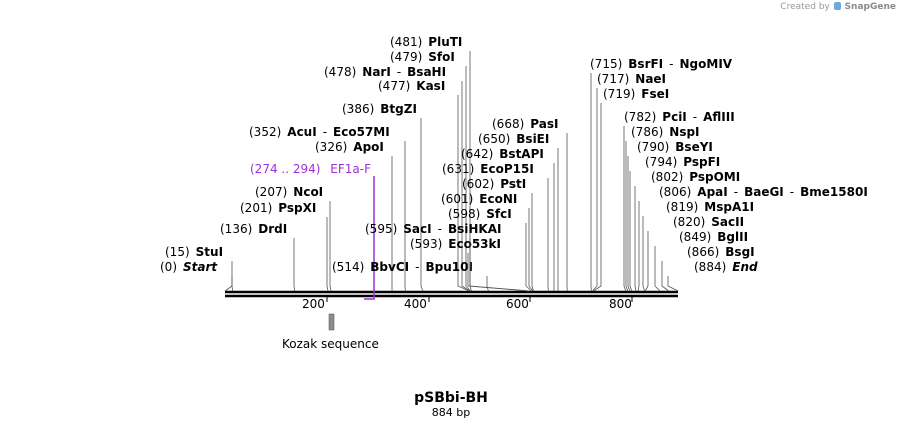  Describe the element at coordinates (701, 162) in the screenshot. I see `site-enzyme-name: PspFI` at that location.